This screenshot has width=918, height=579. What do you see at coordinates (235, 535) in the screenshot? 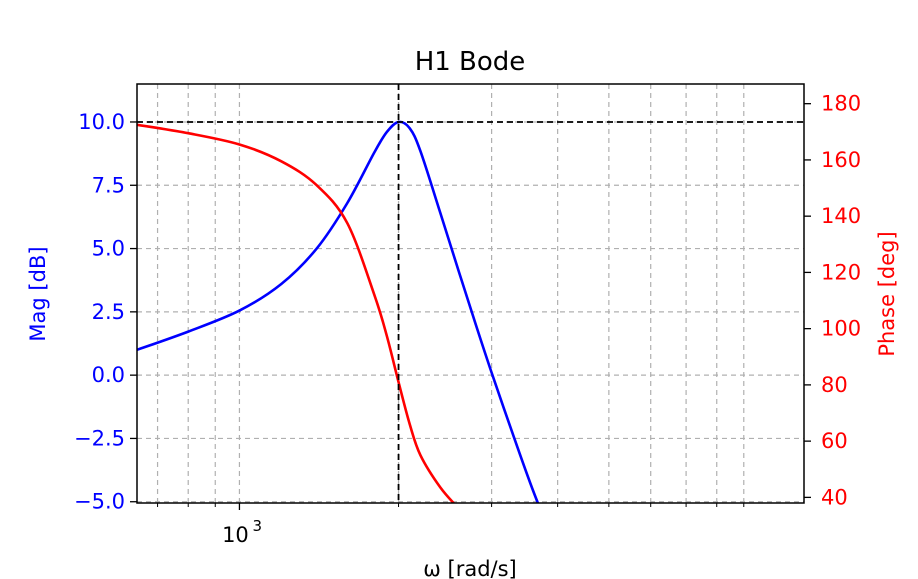
I see `x-tick-label: 10` at bounding box center [235, 535].